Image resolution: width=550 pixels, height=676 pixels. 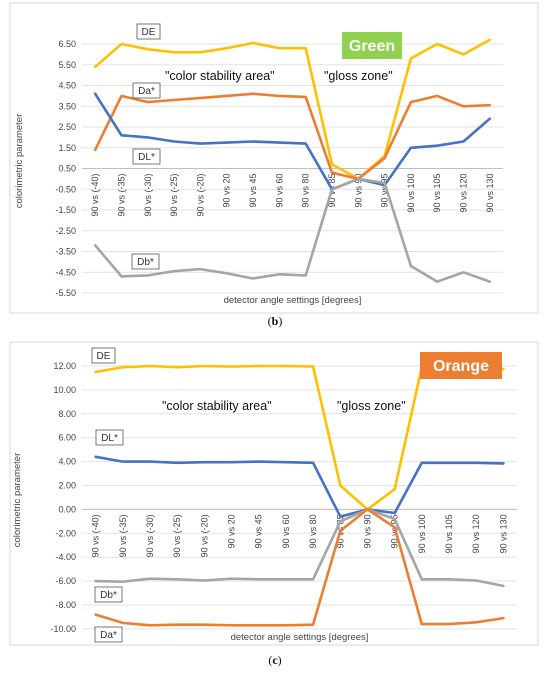 I want to click on y-tick-label: -2.00, so click(x=65, y=533).